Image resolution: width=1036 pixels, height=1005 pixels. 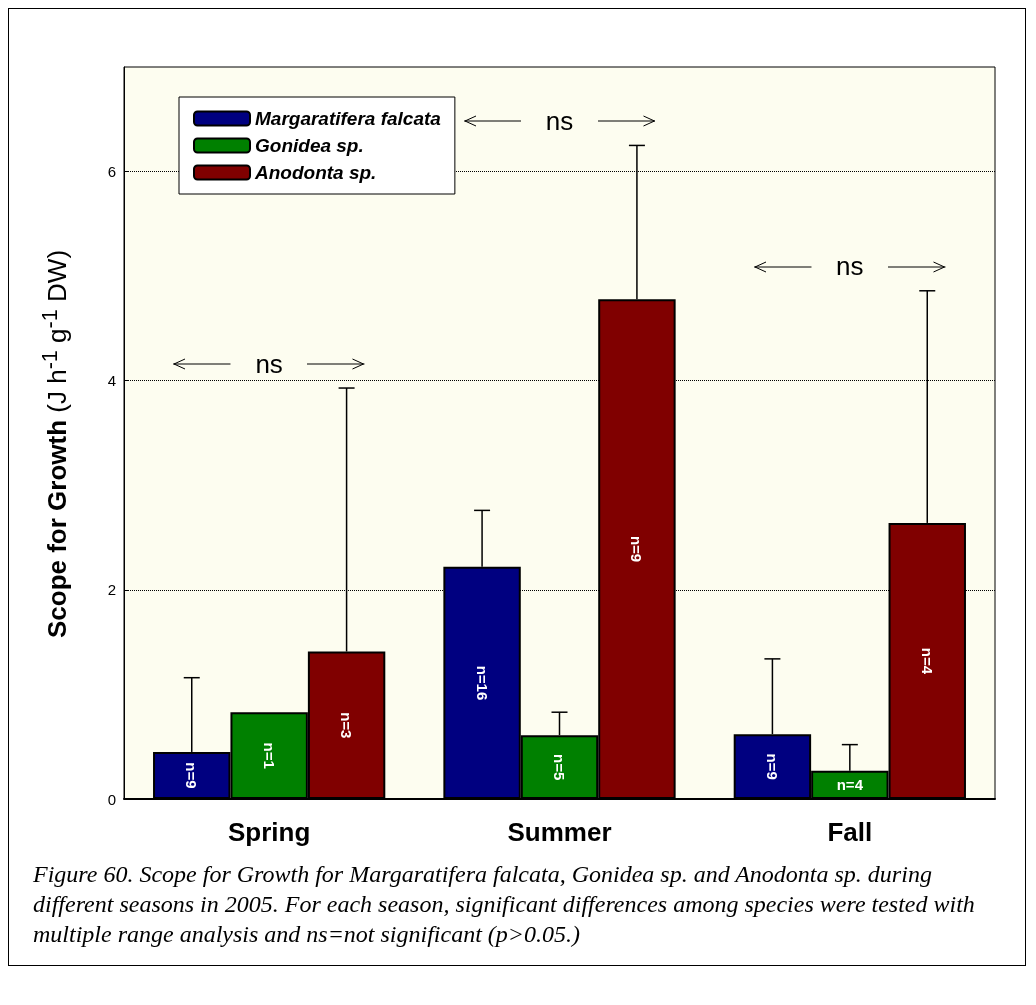 I want to click on x-tick-label: Summer, so click(x=559, y=832).